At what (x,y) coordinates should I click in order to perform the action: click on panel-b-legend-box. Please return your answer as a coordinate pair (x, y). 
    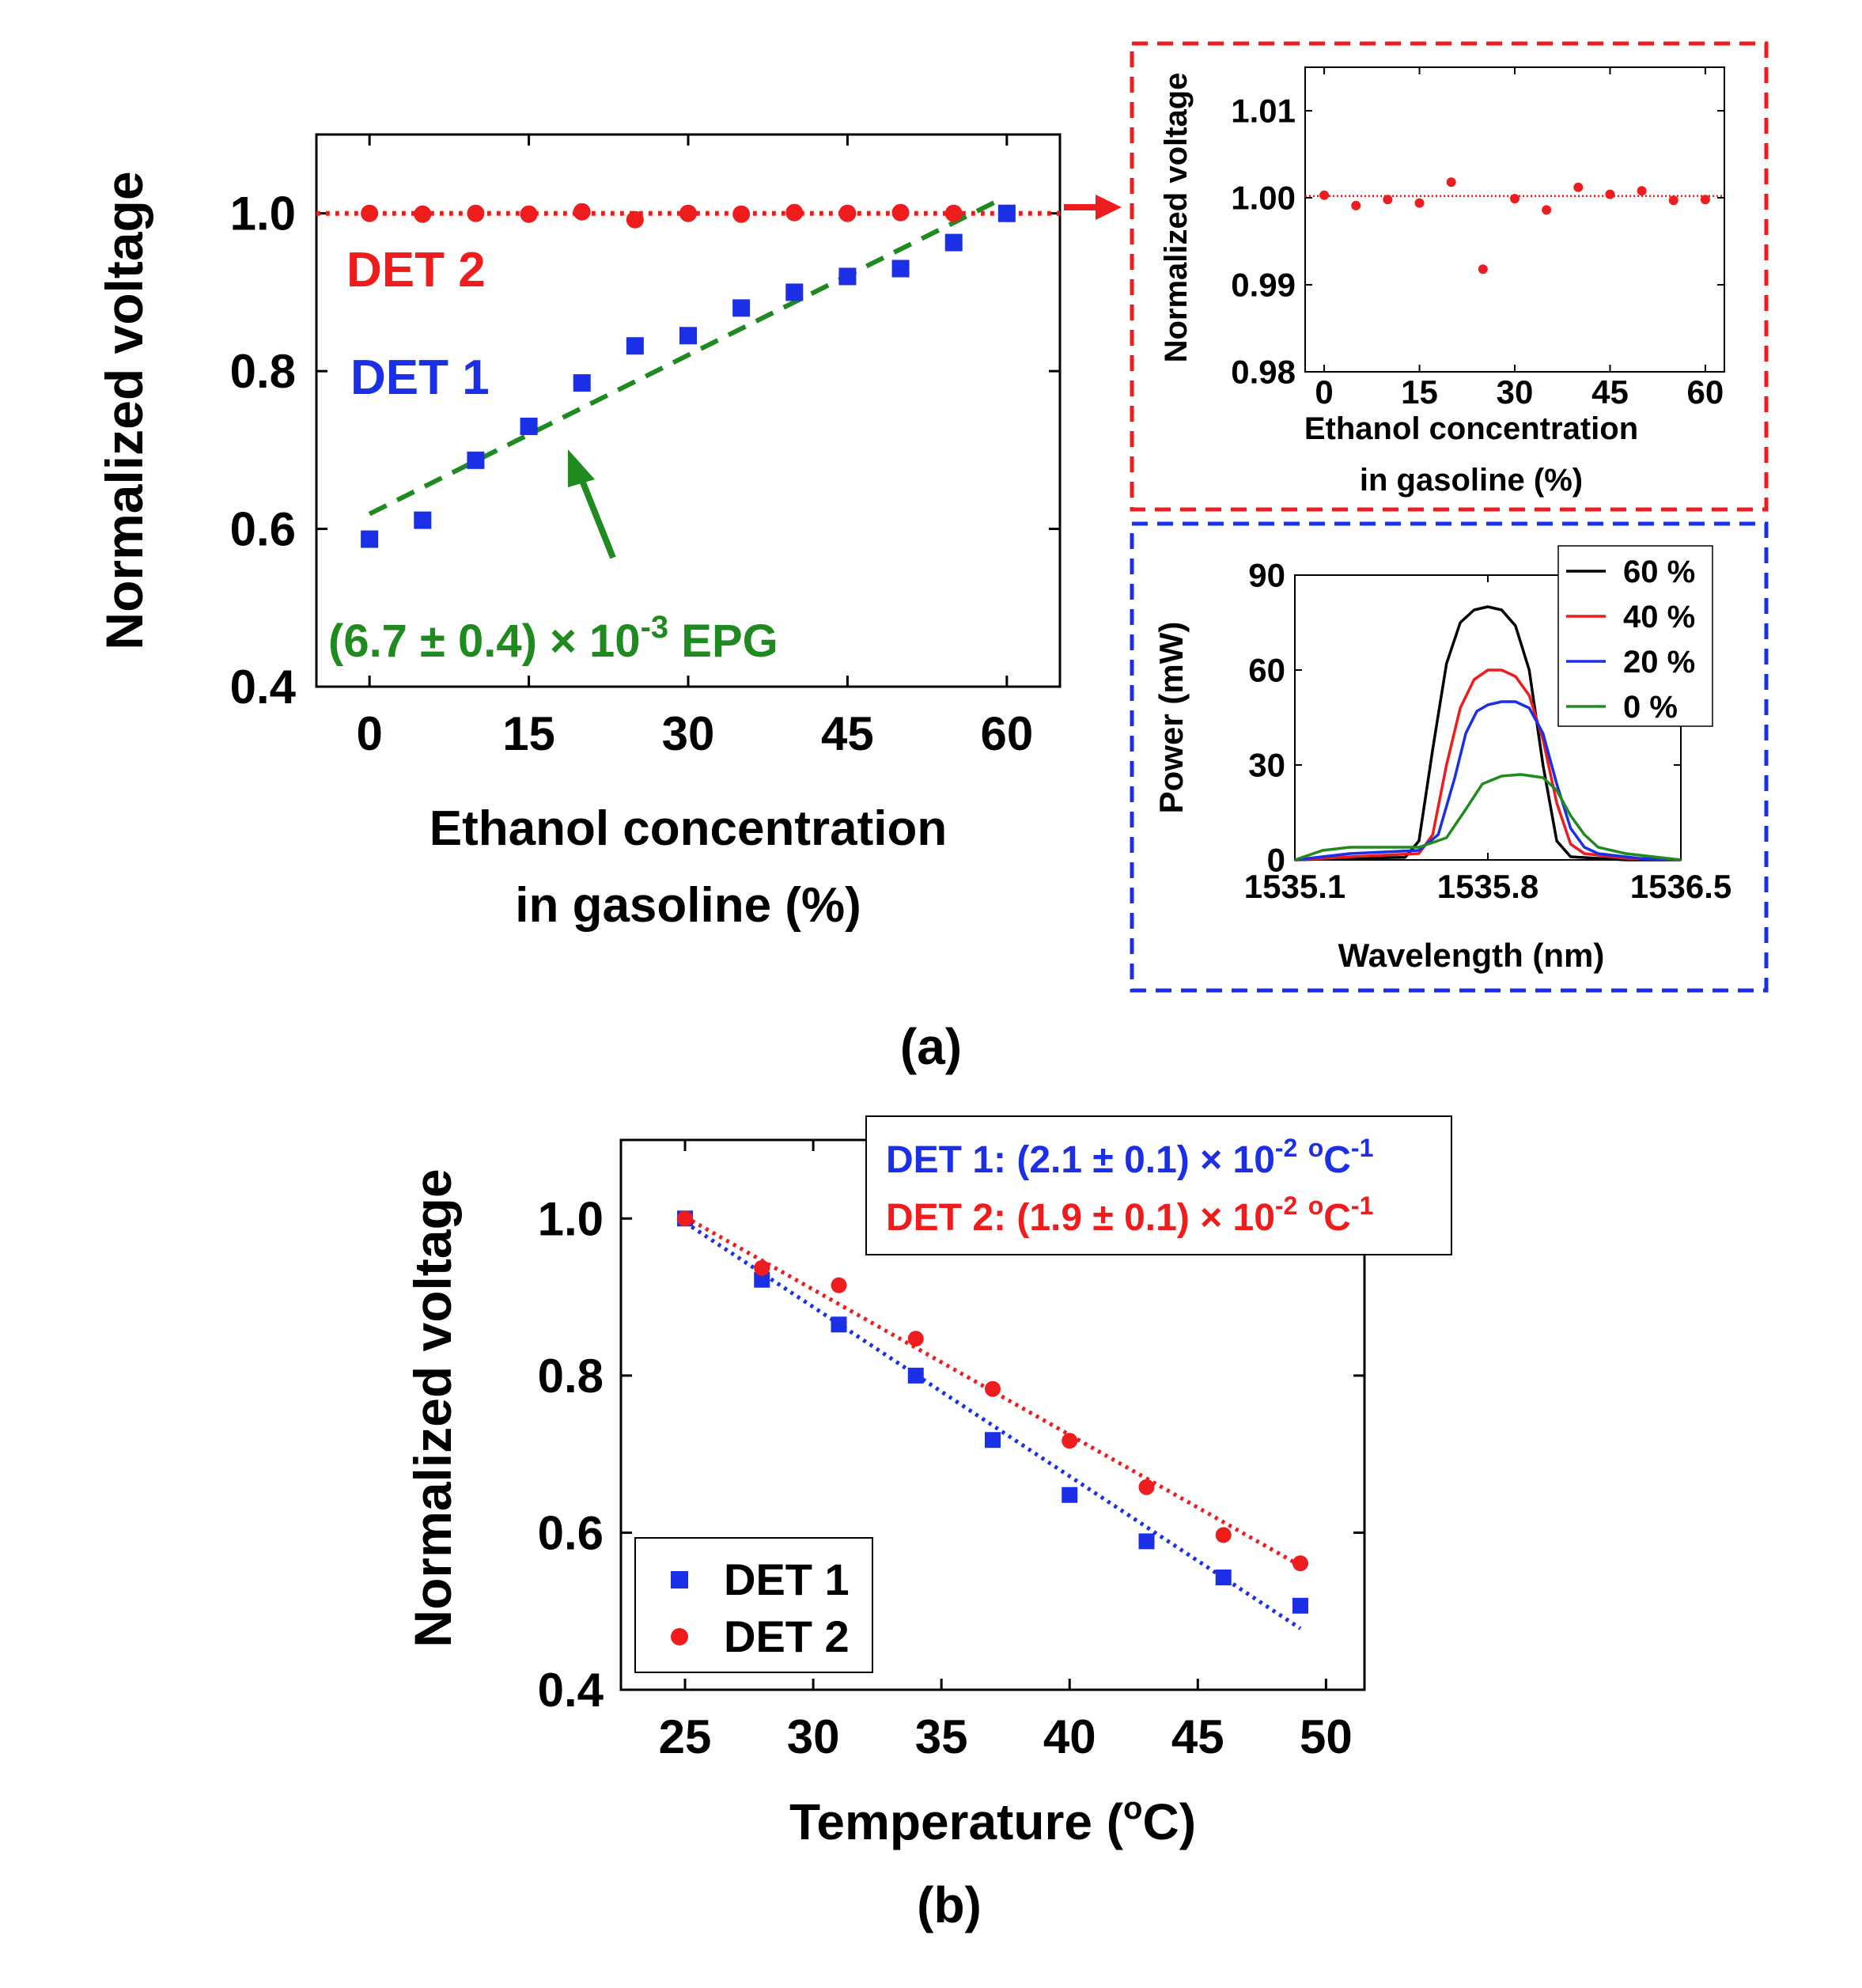
    Looking at the image, I should click on (753, 1605).